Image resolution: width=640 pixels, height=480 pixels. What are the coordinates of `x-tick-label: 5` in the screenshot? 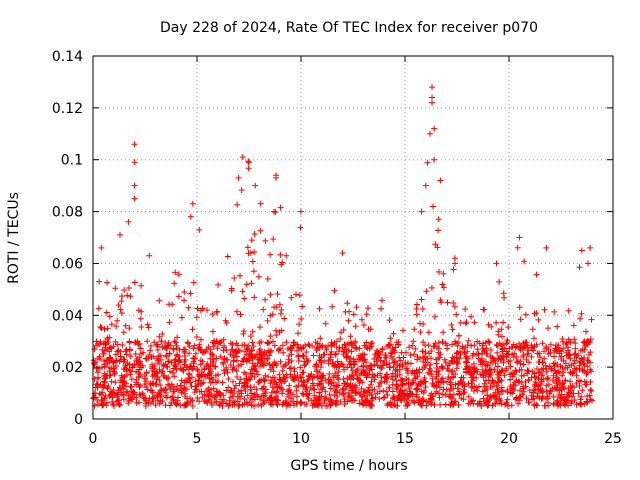 It's located at (197, 439).